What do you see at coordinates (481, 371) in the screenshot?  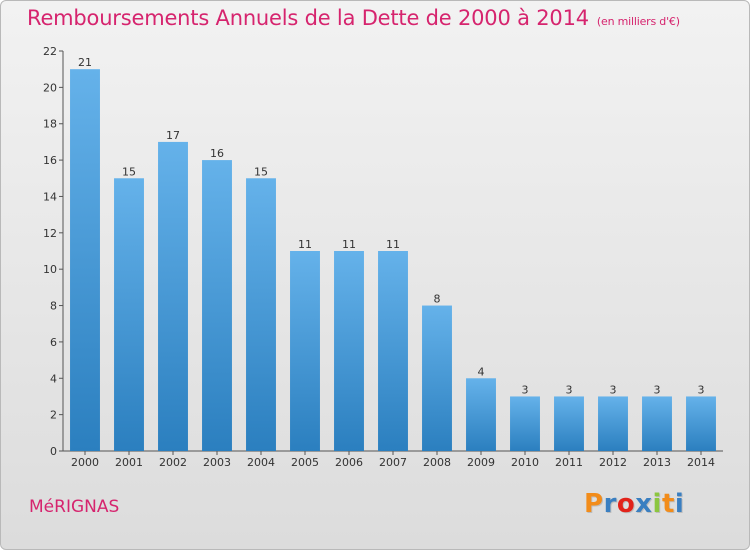 I see `bar-value-label: 4` at bounding box center [481, 371].